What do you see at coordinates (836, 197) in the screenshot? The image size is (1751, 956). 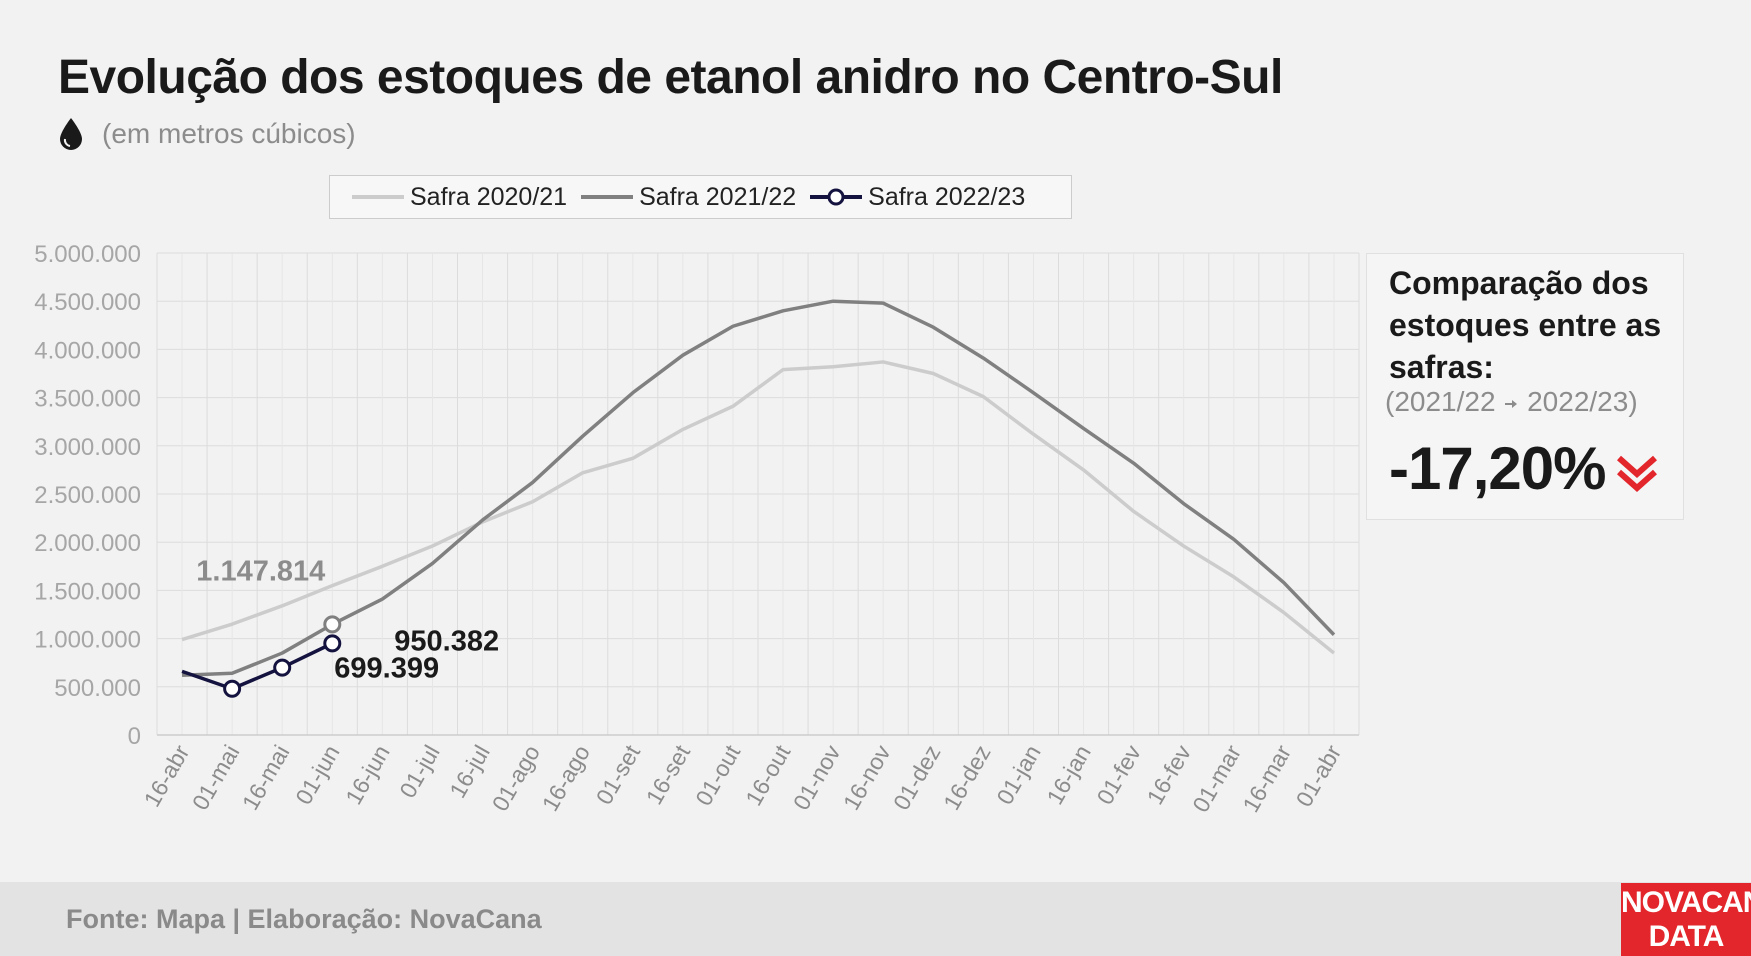 I see `legend-line-marker-icon` at bounding box center [836, 197].